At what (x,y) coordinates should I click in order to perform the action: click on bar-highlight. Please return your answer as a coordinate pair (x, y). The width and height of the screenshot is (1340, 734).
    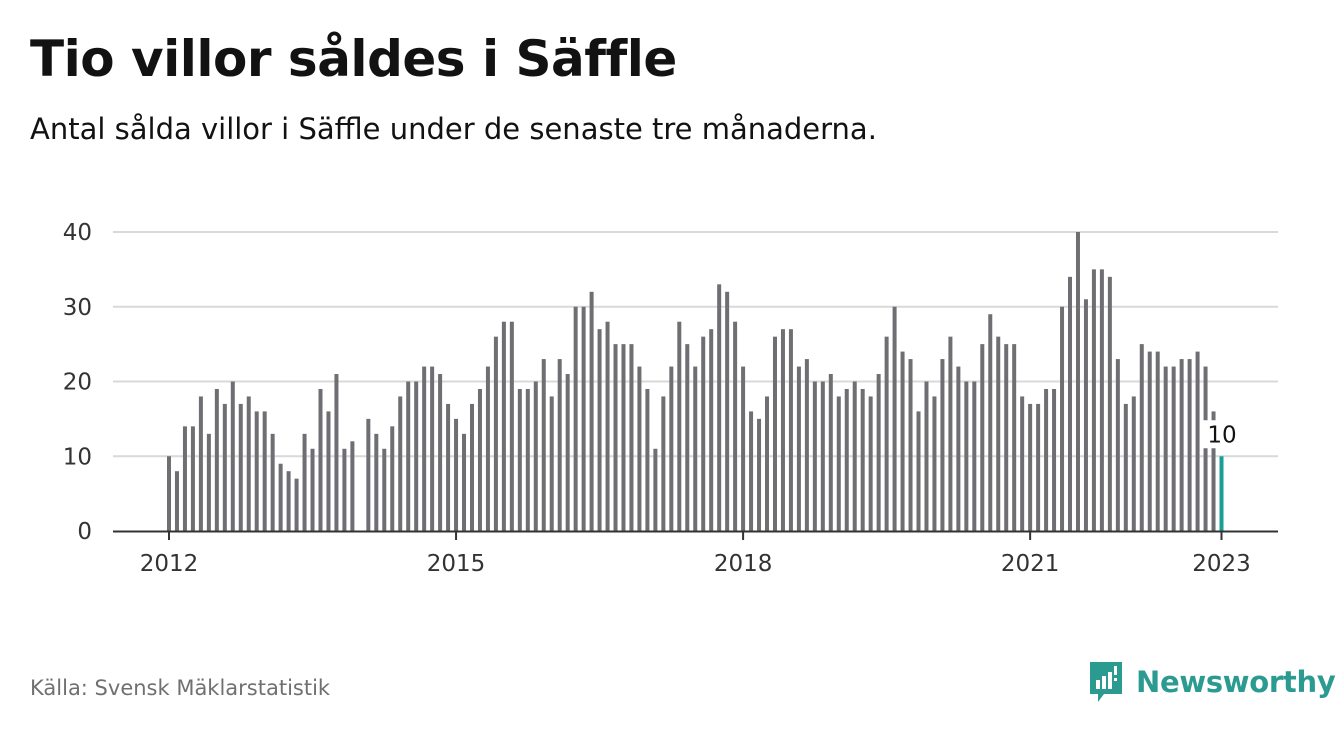
    Looking at the image, I should click on (1221, 493).